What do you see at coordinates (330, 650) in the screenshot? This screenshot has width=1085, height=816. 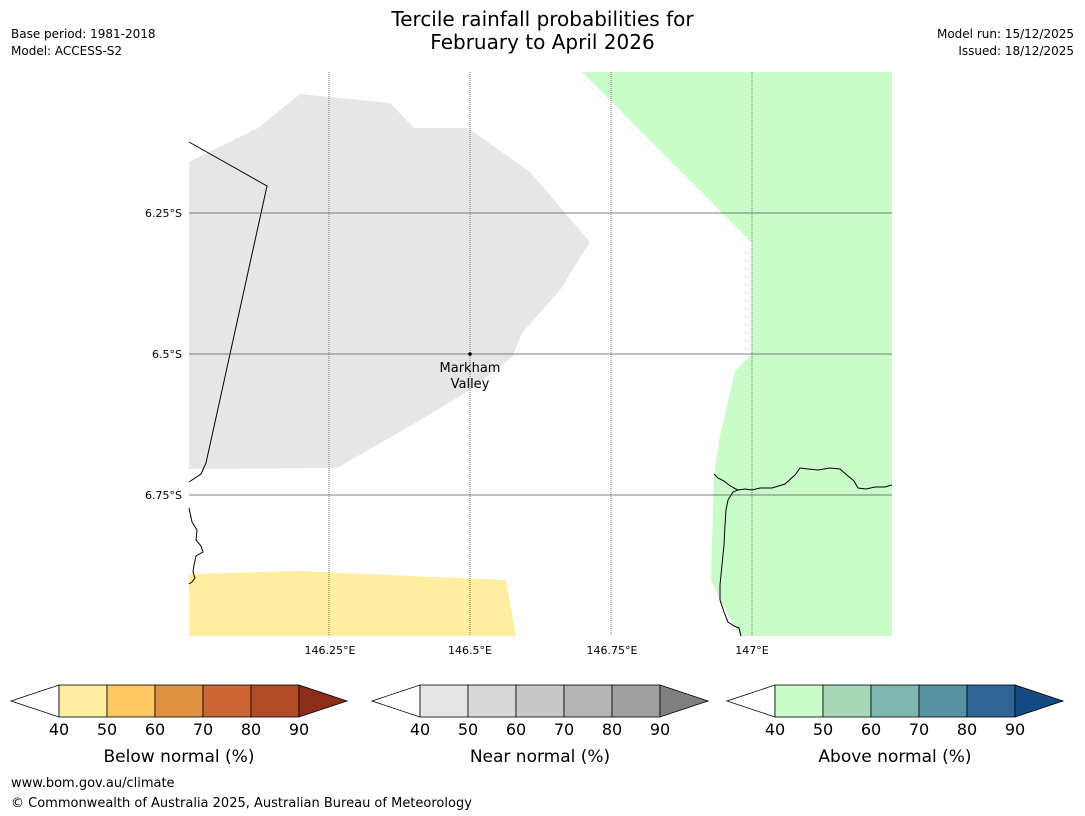 I see `lon-label-1: 146.25°E` at bounding box center [330, 650].